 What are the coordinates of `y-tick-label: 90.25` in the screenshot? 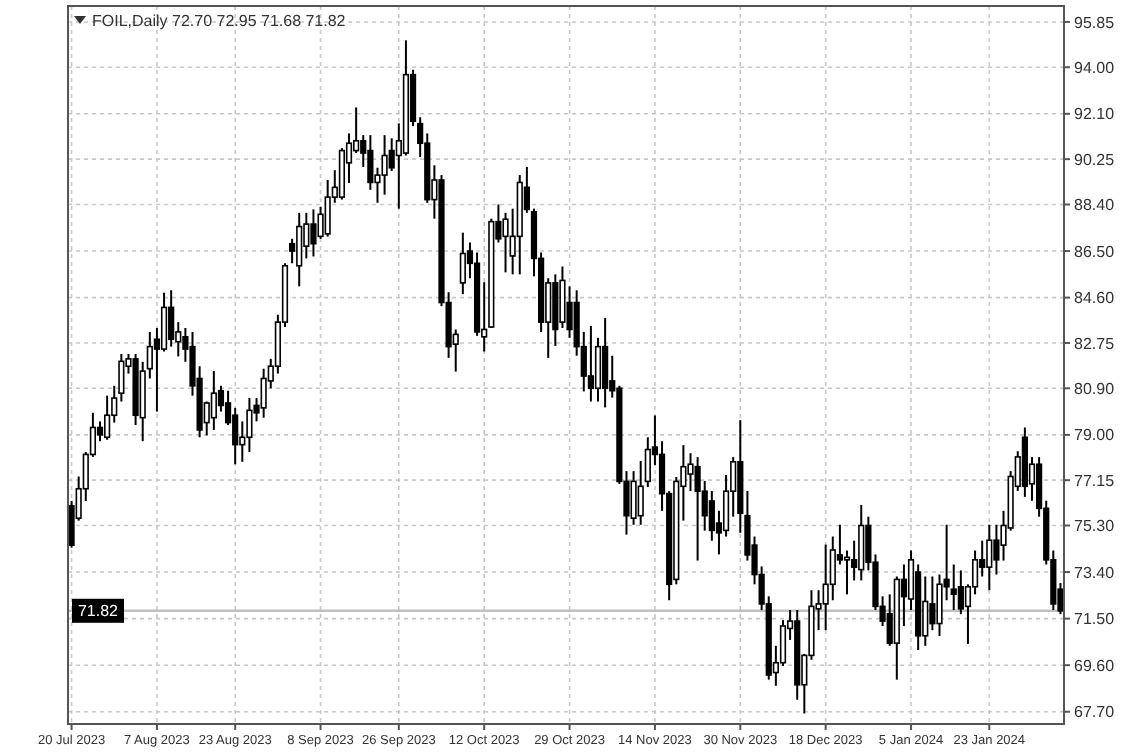 It's located at (1095, 159).